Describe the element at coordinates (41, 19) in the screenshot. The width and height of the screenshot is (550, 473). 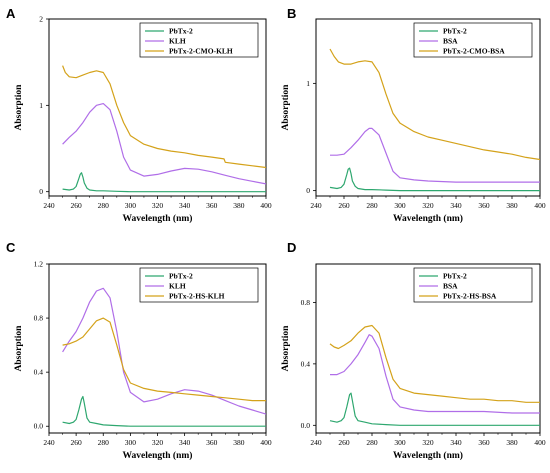
I see `y-tick-label: 2` at that location.